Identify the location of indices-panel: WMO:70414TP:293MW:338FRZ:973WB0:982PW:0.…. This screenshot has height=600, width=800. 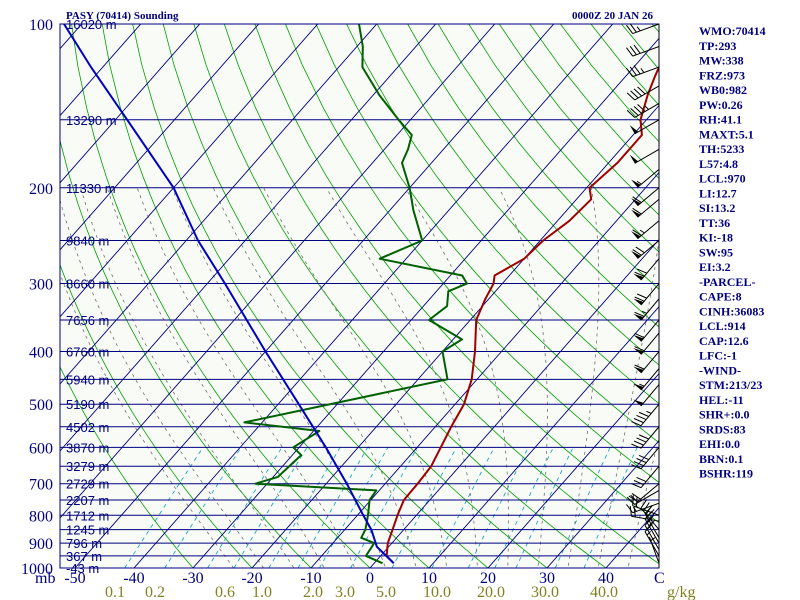
(732, 252).